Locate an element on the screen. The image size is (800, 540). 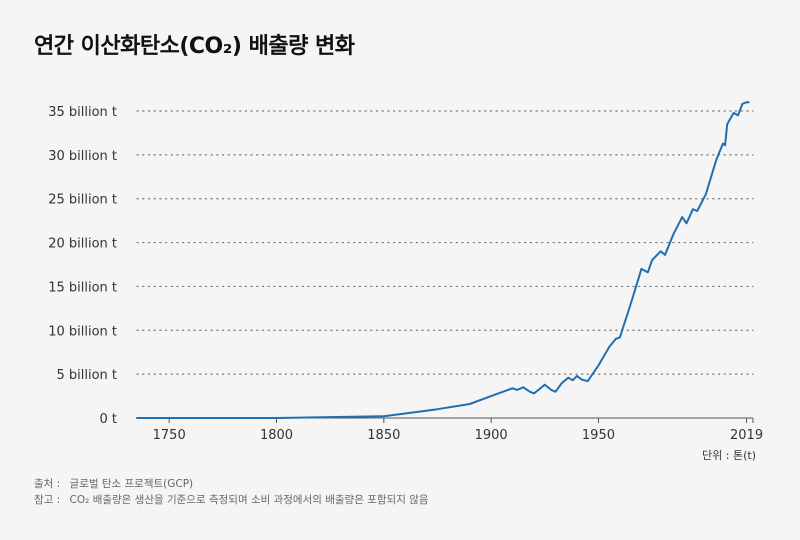
x-tick-label: 1800 is located at coordinates (276, 435).